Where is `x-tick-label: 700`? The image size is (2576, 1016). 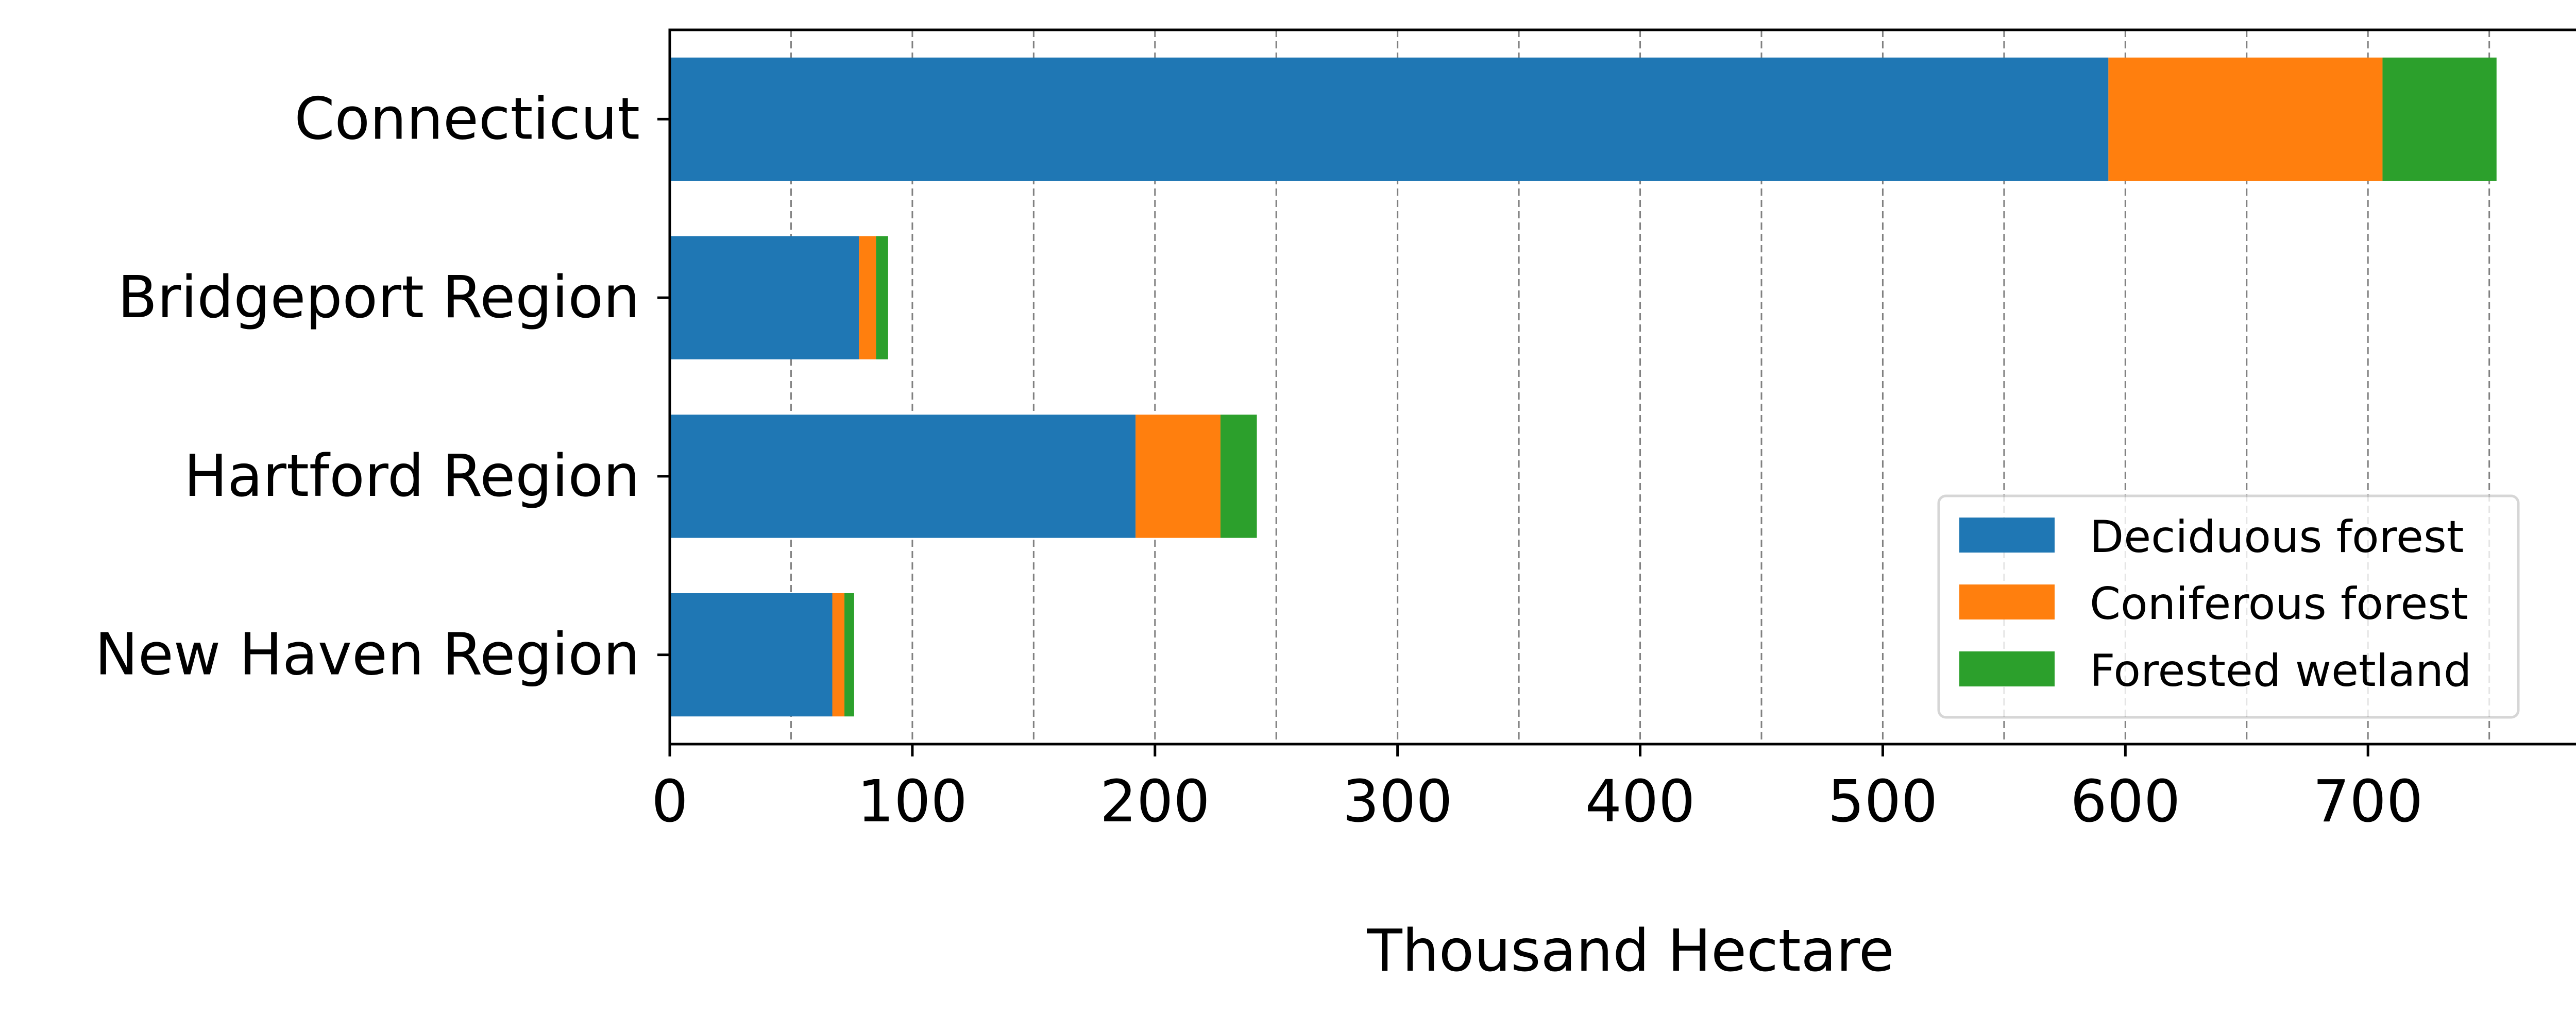 x-tick-label: 700 is located at coordinates (2368, 802).